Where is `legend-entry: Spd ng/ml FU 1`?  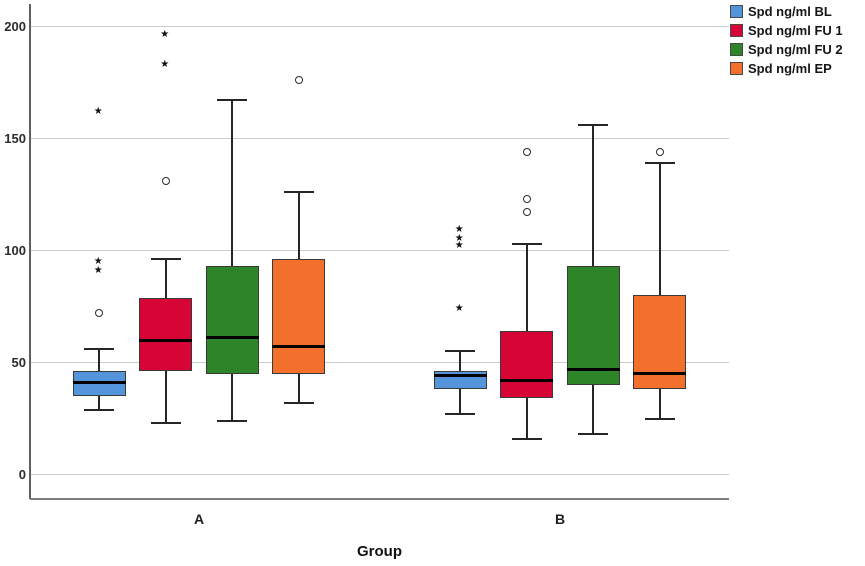
legend-entry: Spd ng/ml FU 1 is located at coordinates (786, 30).